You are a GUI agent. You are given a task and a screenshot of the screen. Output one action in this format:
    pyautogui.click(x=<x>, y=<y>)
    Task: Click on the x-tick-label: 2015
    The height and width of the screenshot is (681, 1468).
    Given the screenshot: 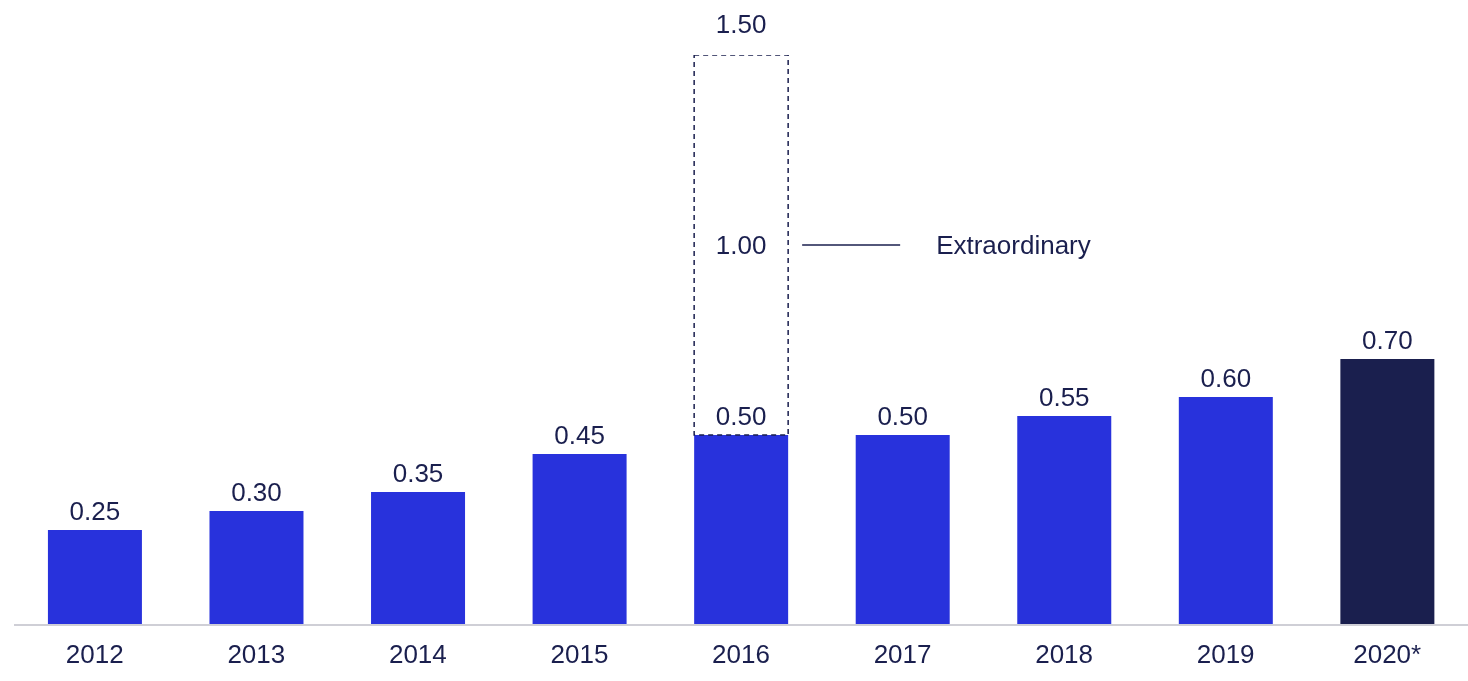 What is the action you would take?
    pyautogui.click(x=579, y=654)
    